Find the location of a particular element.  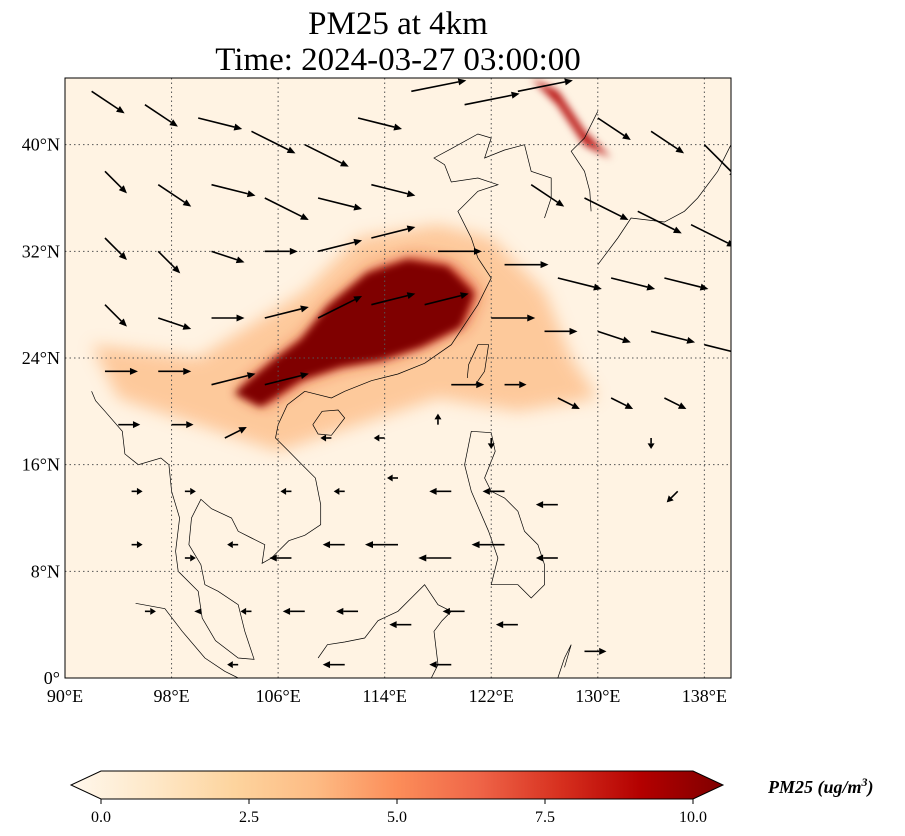

lat-tick-label: 24°N is located at coordinates (41, 358).